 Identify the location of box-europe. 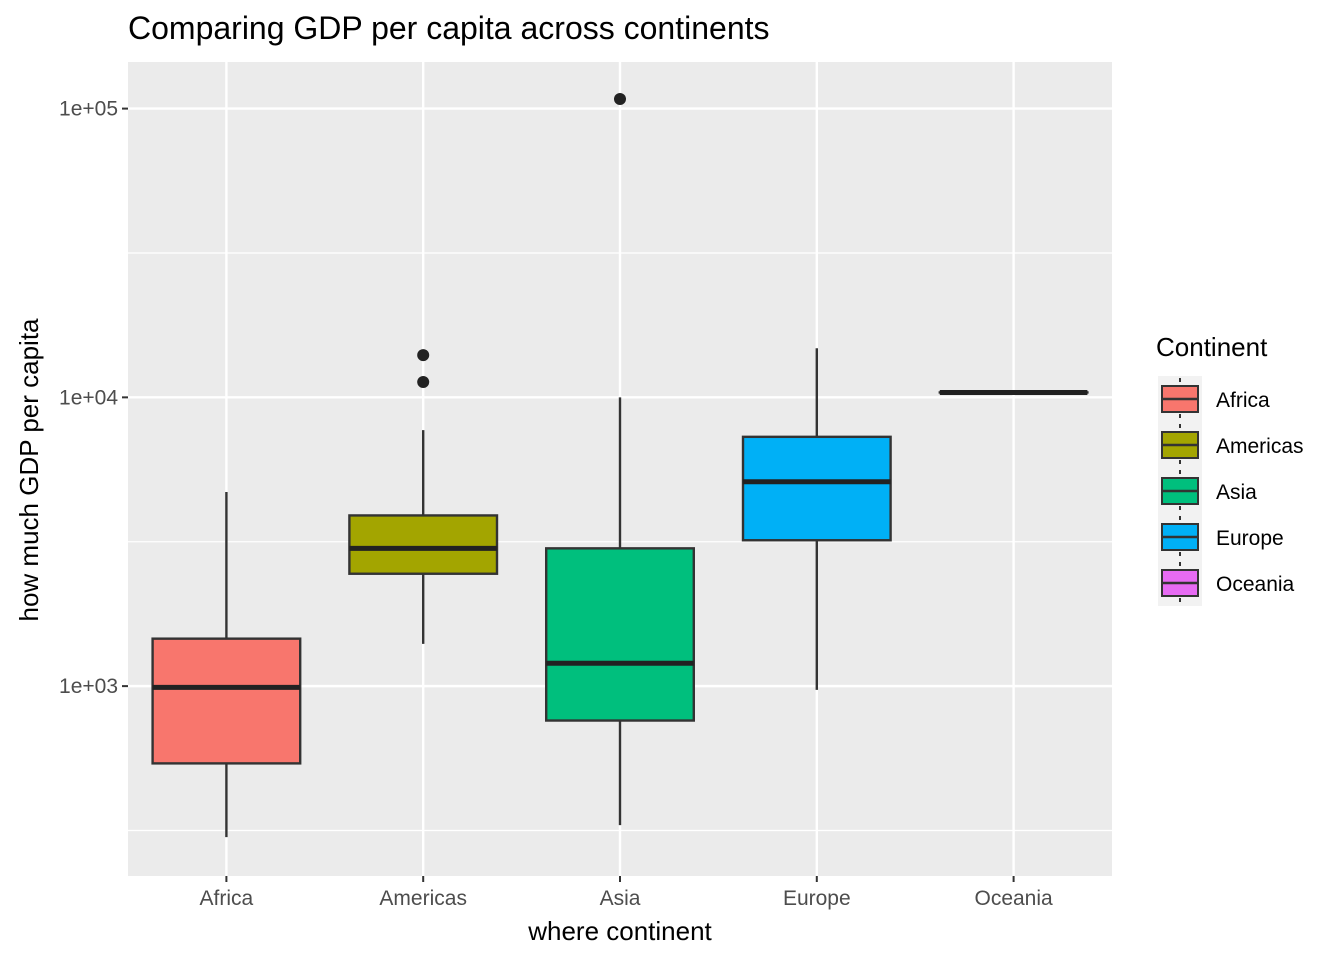
(816, 519).